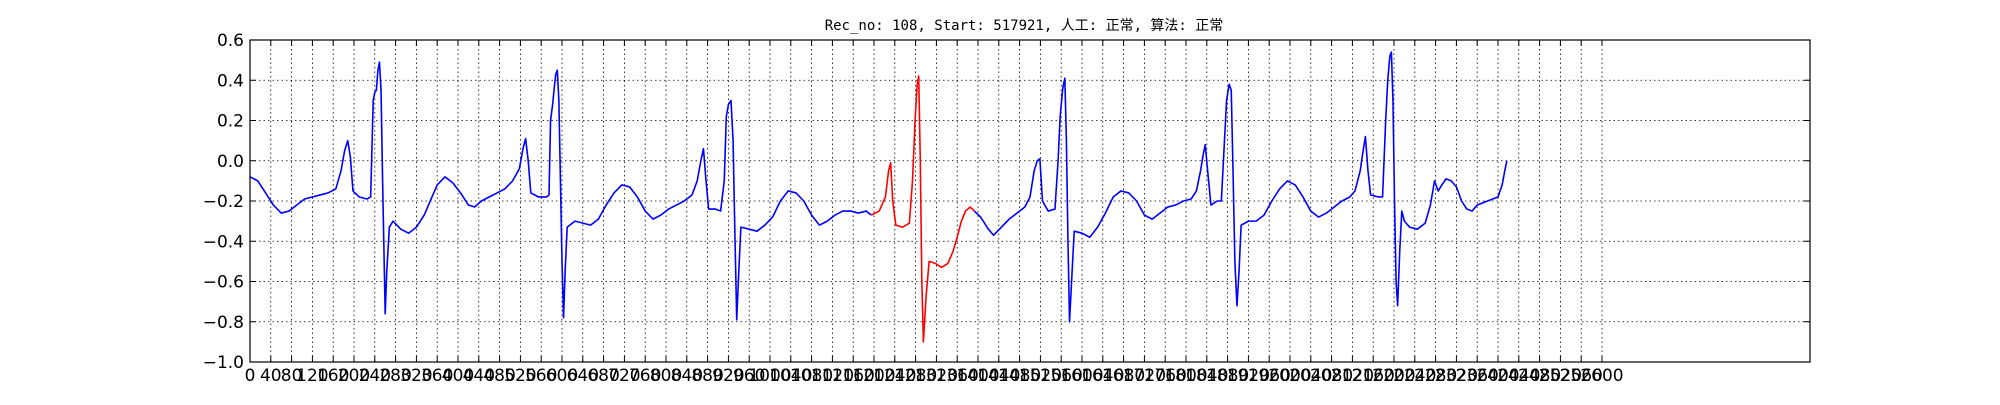 The image size is (2000, 405). What do you see at coordinates (312, 376) in the screenshot?
I see `x-tick-label: 120` at bounding box center [312, 376].